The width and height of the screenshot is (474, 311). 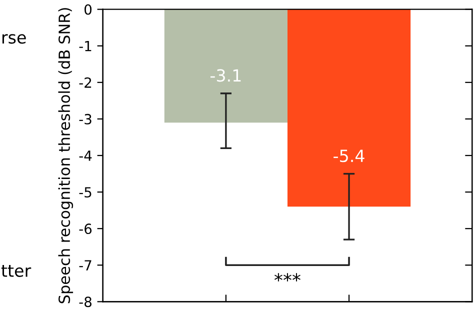 I want to click on y-tick-label: -7, so click(x=85, y=265).